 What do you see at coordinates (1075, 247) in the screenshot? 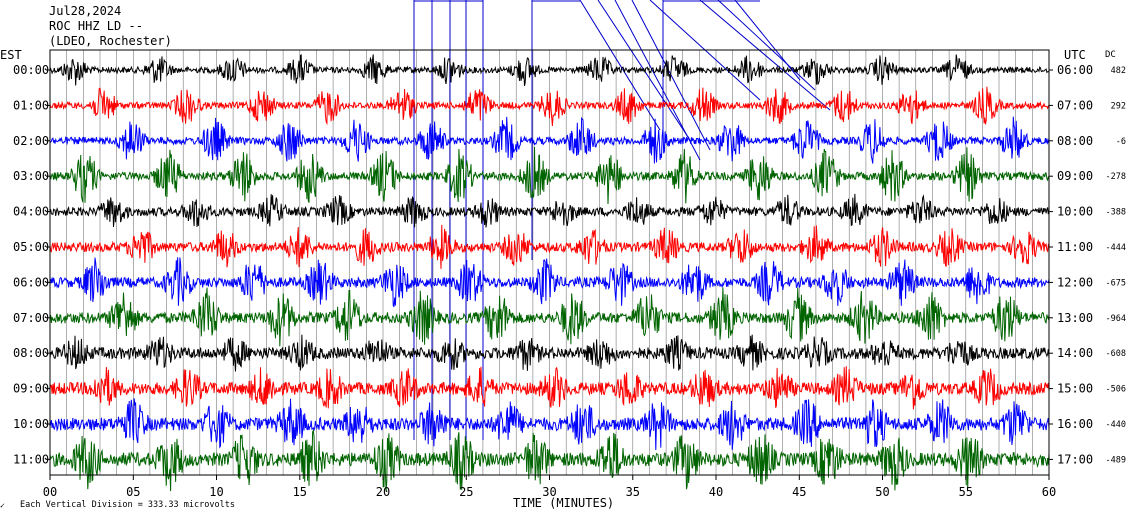
I see `utc-tick-5: 11:00` at bounding box center [1075, 247].